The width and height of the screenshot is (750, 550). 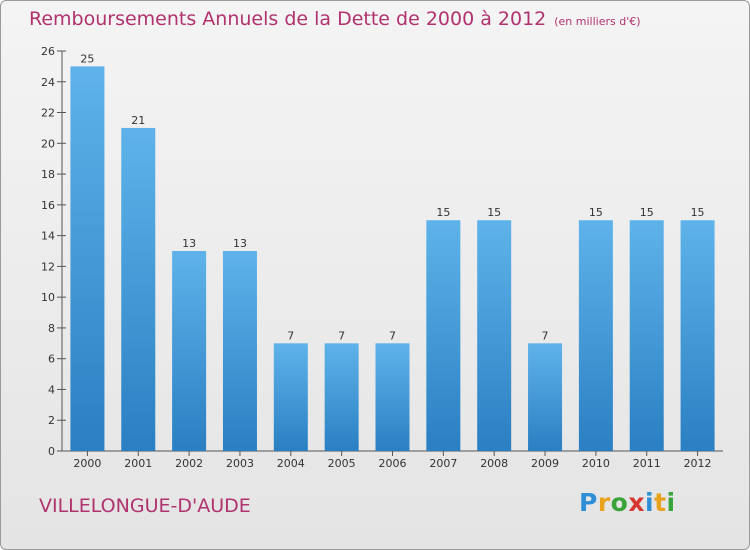 What do you see at coordinates (588, 502) in the screenshot?
I see `logo-letter: P` at bounding box center [588, 502].